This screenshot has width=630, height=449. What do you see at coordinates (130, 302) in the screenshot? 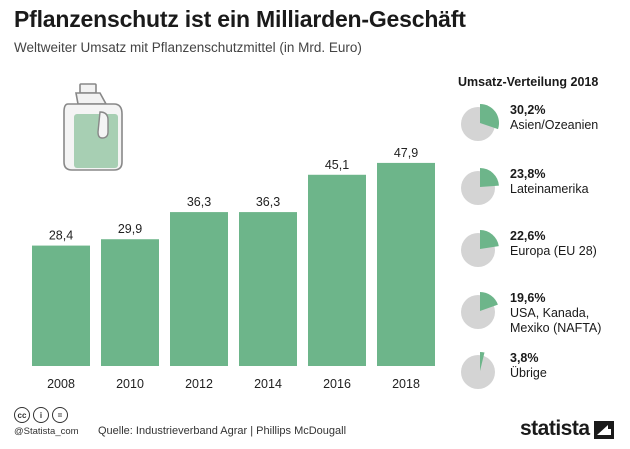
I see `bar-2010` at bounding box center [130, 302].